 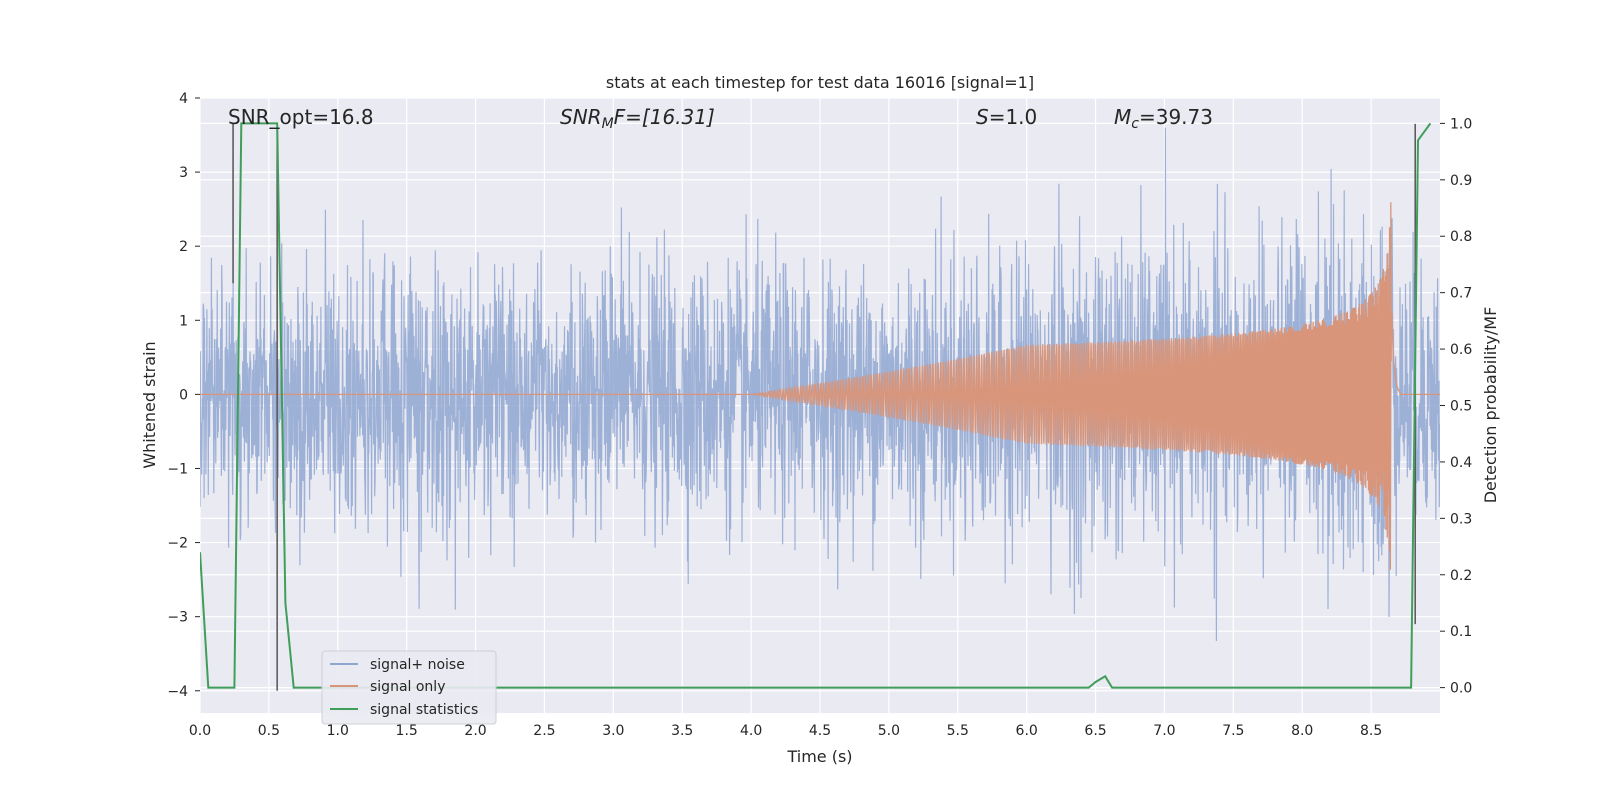 I want to click on y-tick-label: 2, so click(x=183, y=247).